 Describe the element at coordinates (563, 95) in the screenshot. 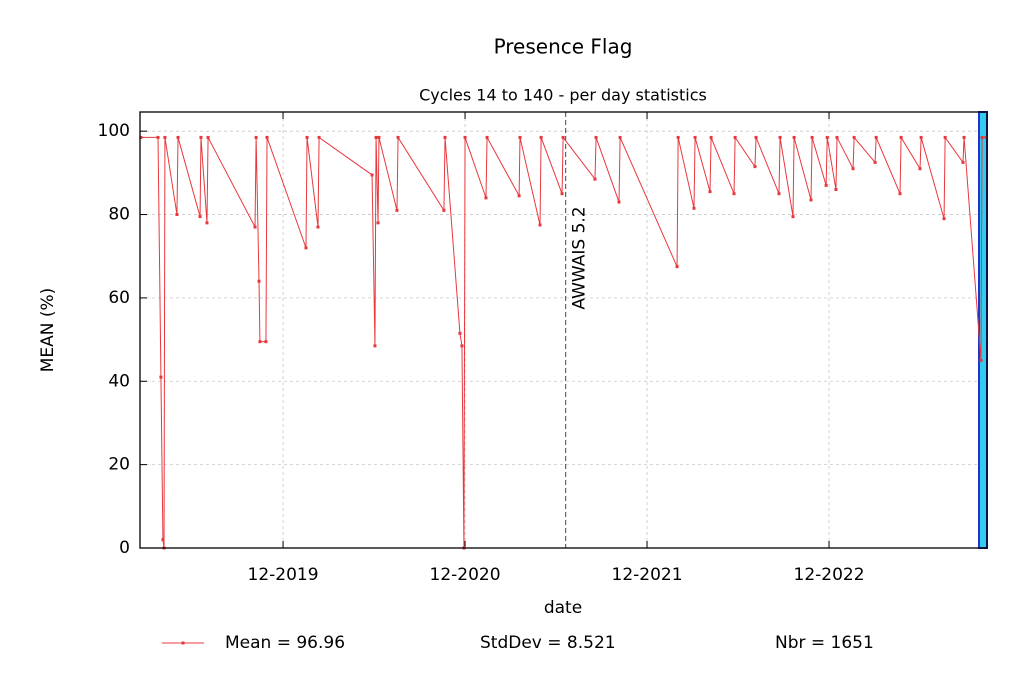

I see `chart-subtitle: Cycles 14 to 140 - per day statistics` at that location.